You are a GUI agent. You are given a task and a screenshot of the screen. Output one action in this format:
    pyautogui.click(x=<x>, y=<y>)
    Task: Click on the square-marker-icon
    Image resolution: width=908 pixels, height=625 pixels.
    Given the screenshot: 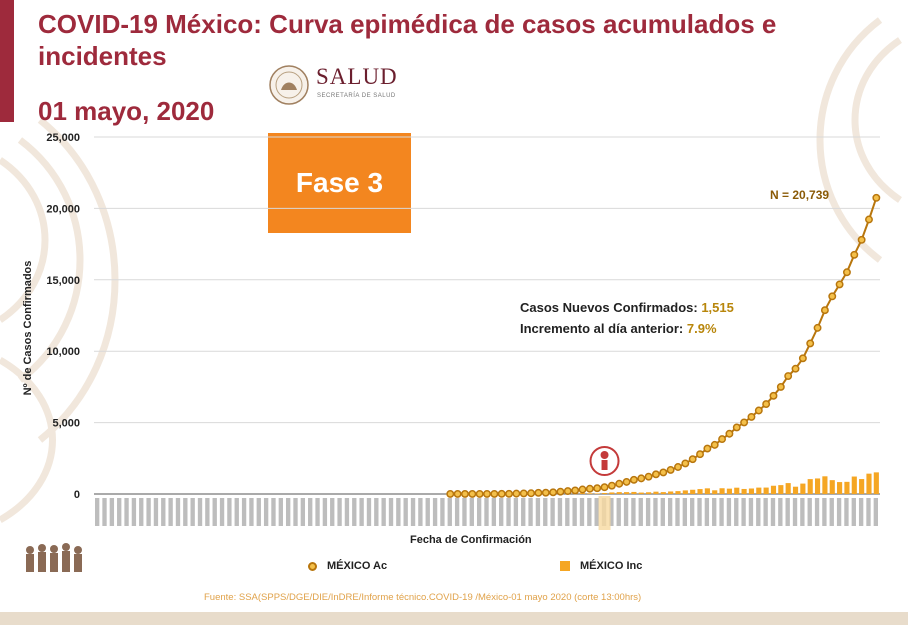 What is the action you would take?
    pyautogui.click(x=565, y=566)
    